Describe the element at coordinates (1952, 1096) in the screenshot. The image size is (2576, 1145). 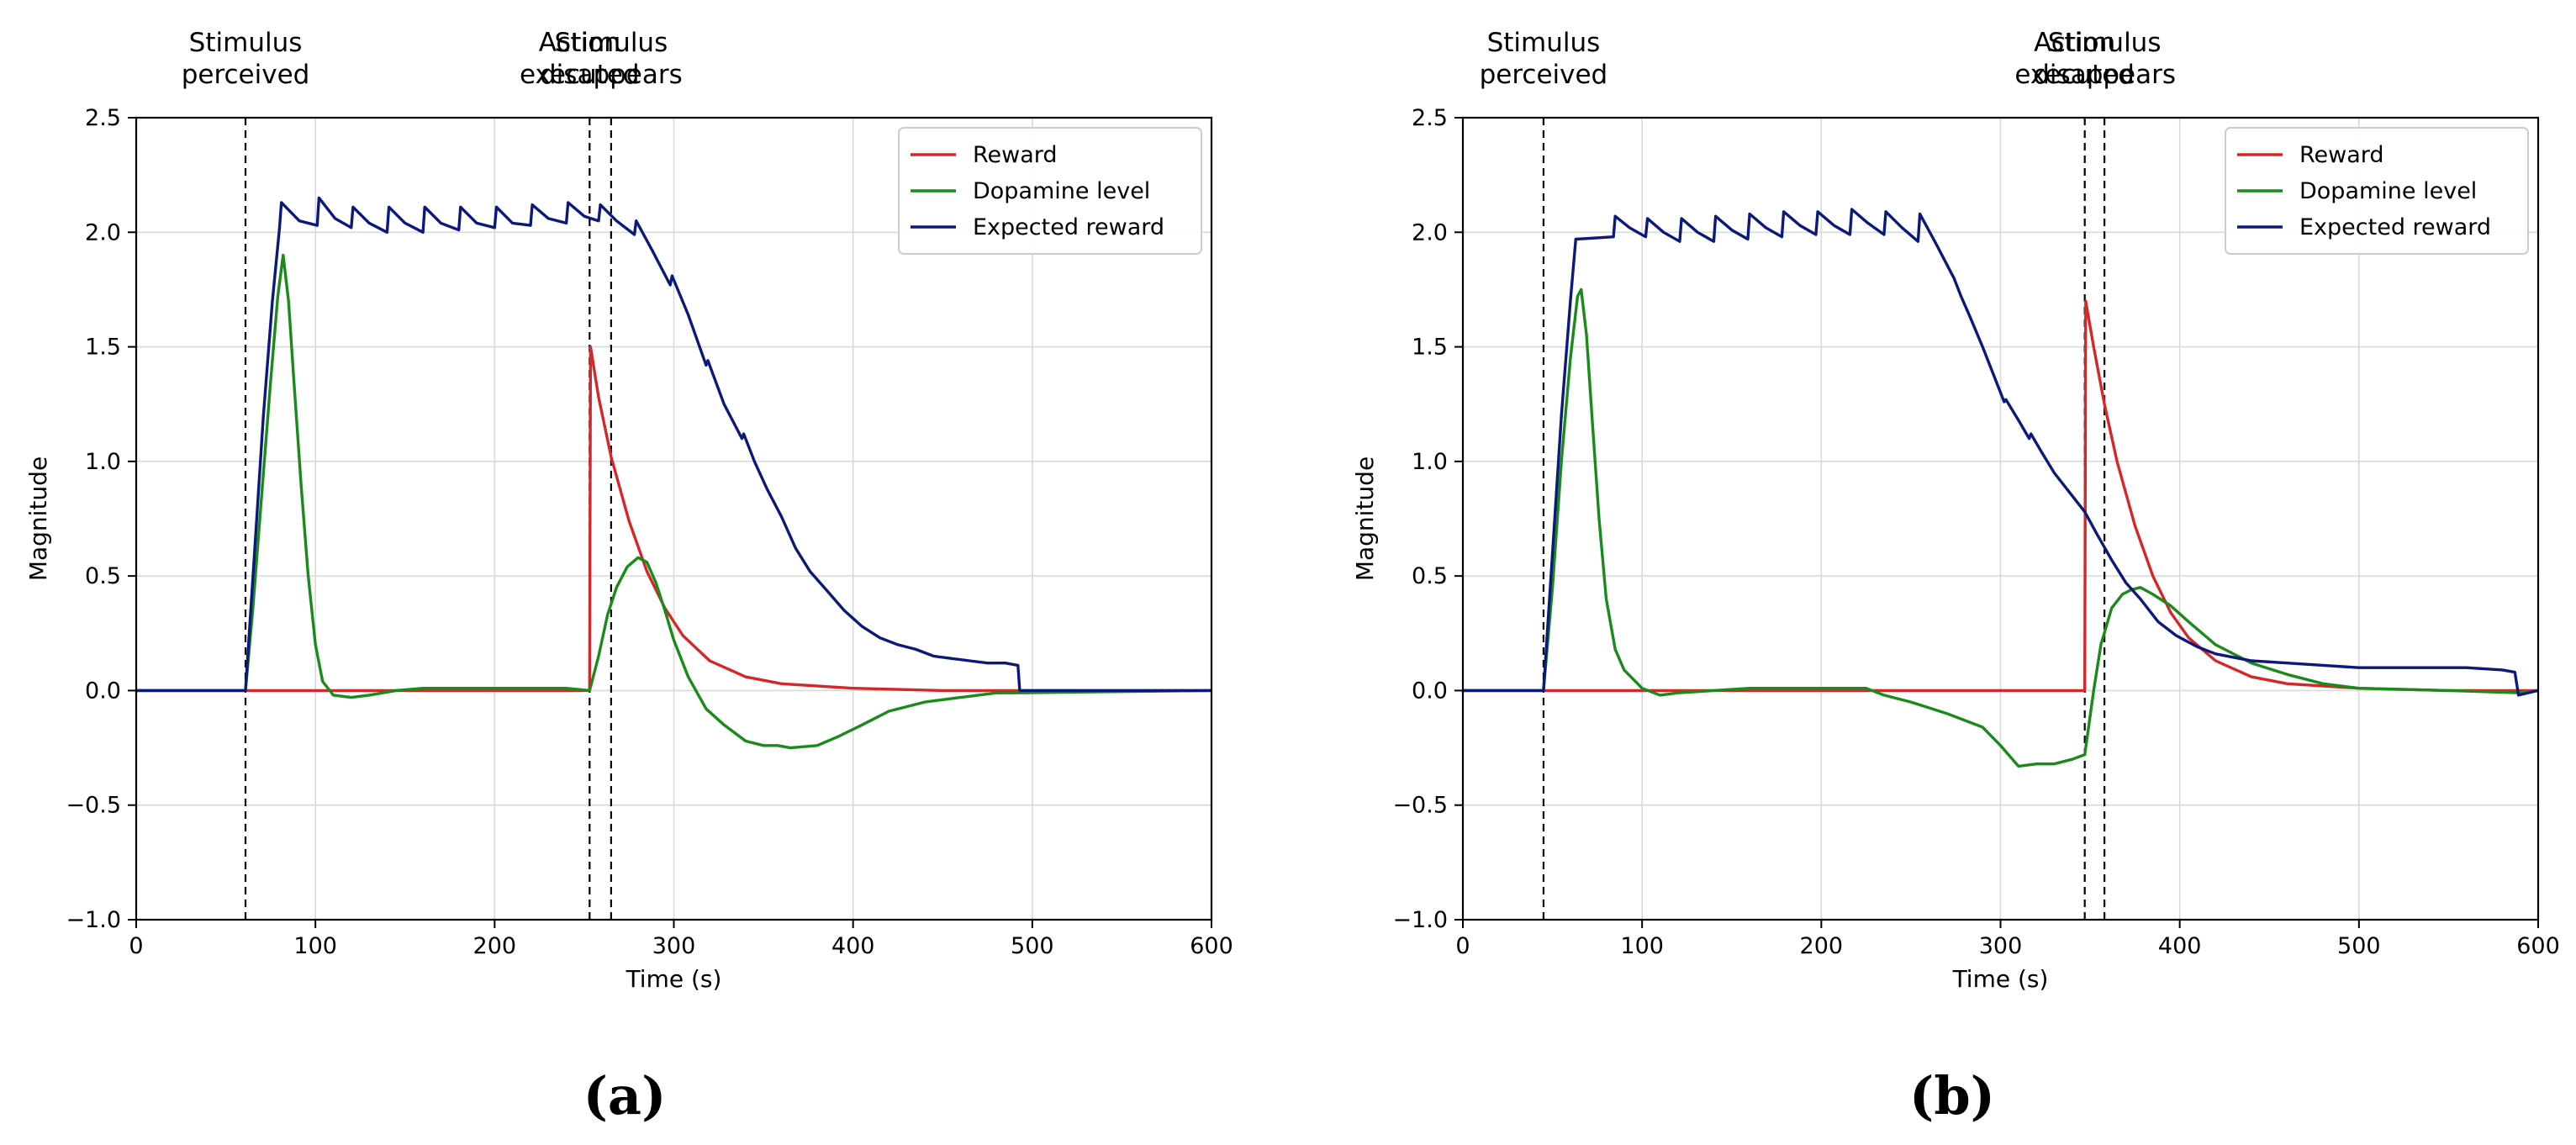
I see `panel-label-b: (b)` at that location.